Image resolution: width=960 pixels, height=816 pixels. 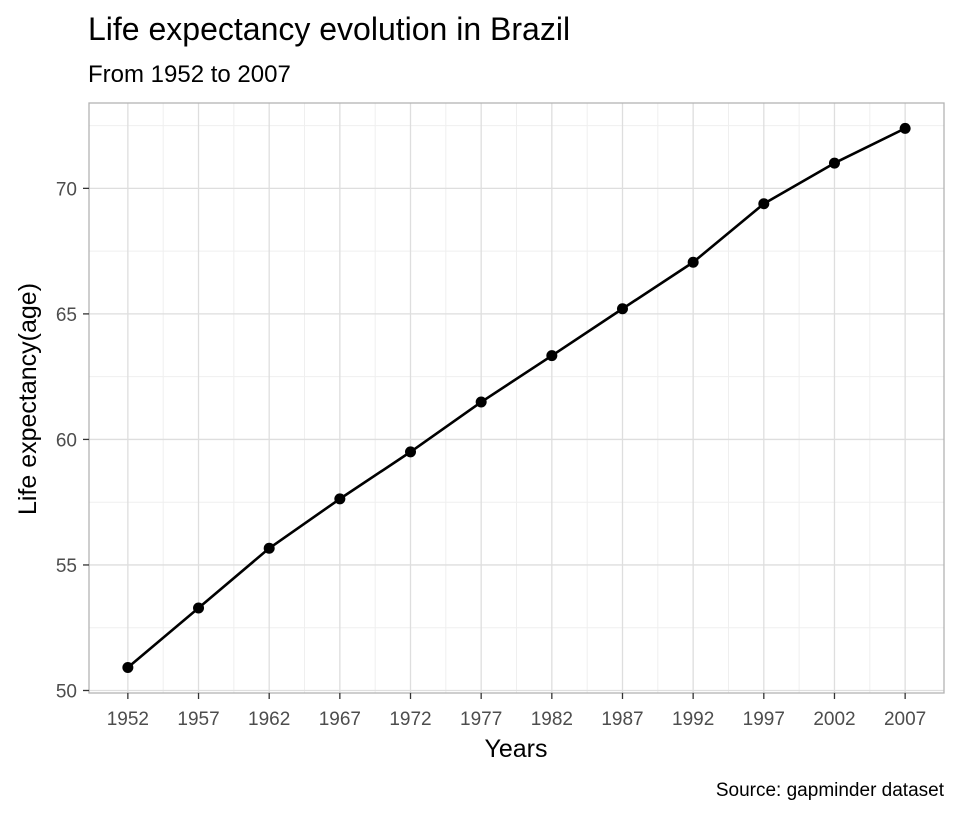 I want to click on x-tick-label: 1977, so click(x=481, y=719).